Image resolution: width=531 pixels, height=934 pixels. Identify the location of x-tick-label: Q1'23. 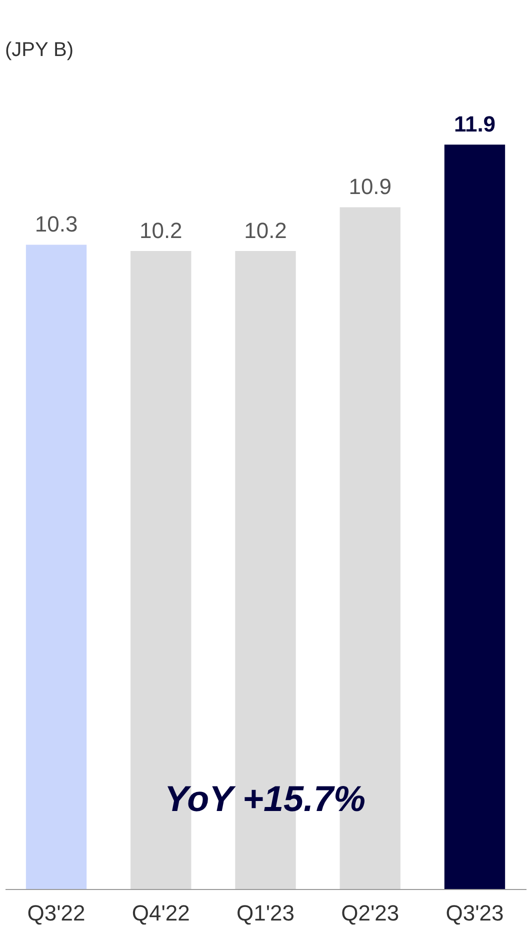
(265, 913).